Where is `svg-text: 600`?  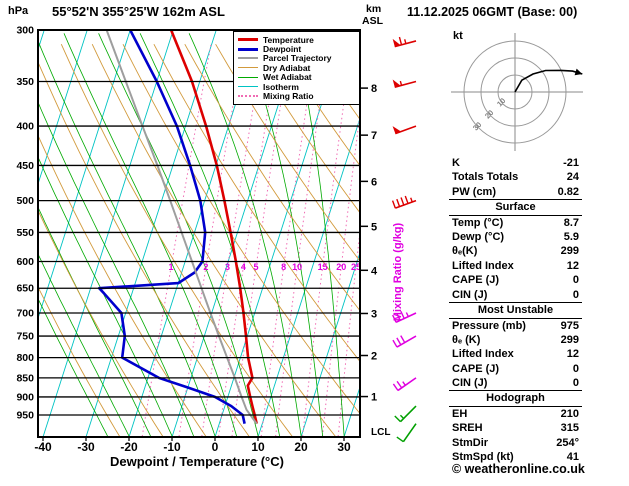 svg-text: 600 is located at coordinates (25, 262).